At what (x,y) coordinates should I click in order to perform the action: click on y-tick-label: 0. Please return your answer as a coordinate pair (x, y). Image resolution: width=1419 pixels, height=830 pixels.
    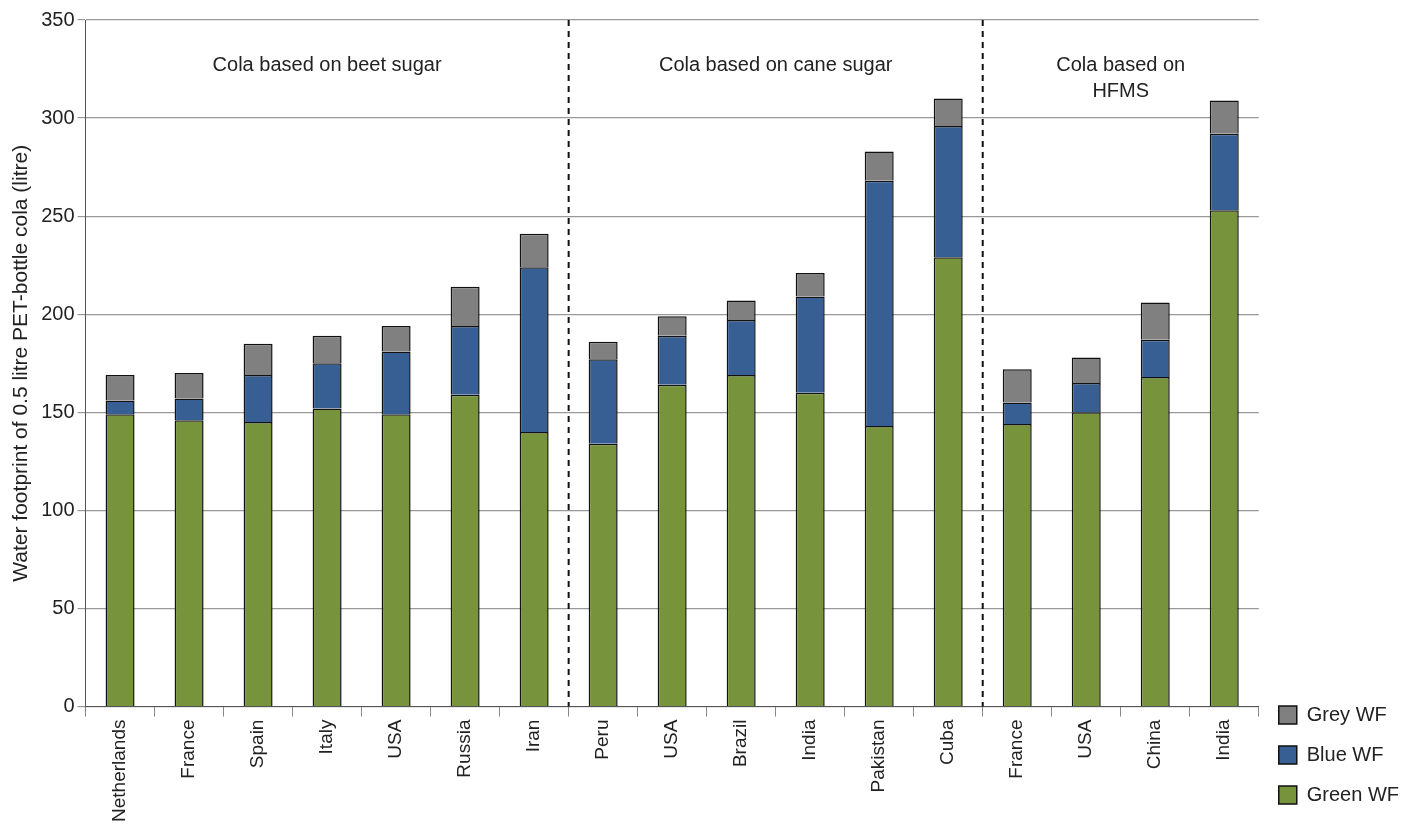
    Looking at the image, I should click on (69, 705).